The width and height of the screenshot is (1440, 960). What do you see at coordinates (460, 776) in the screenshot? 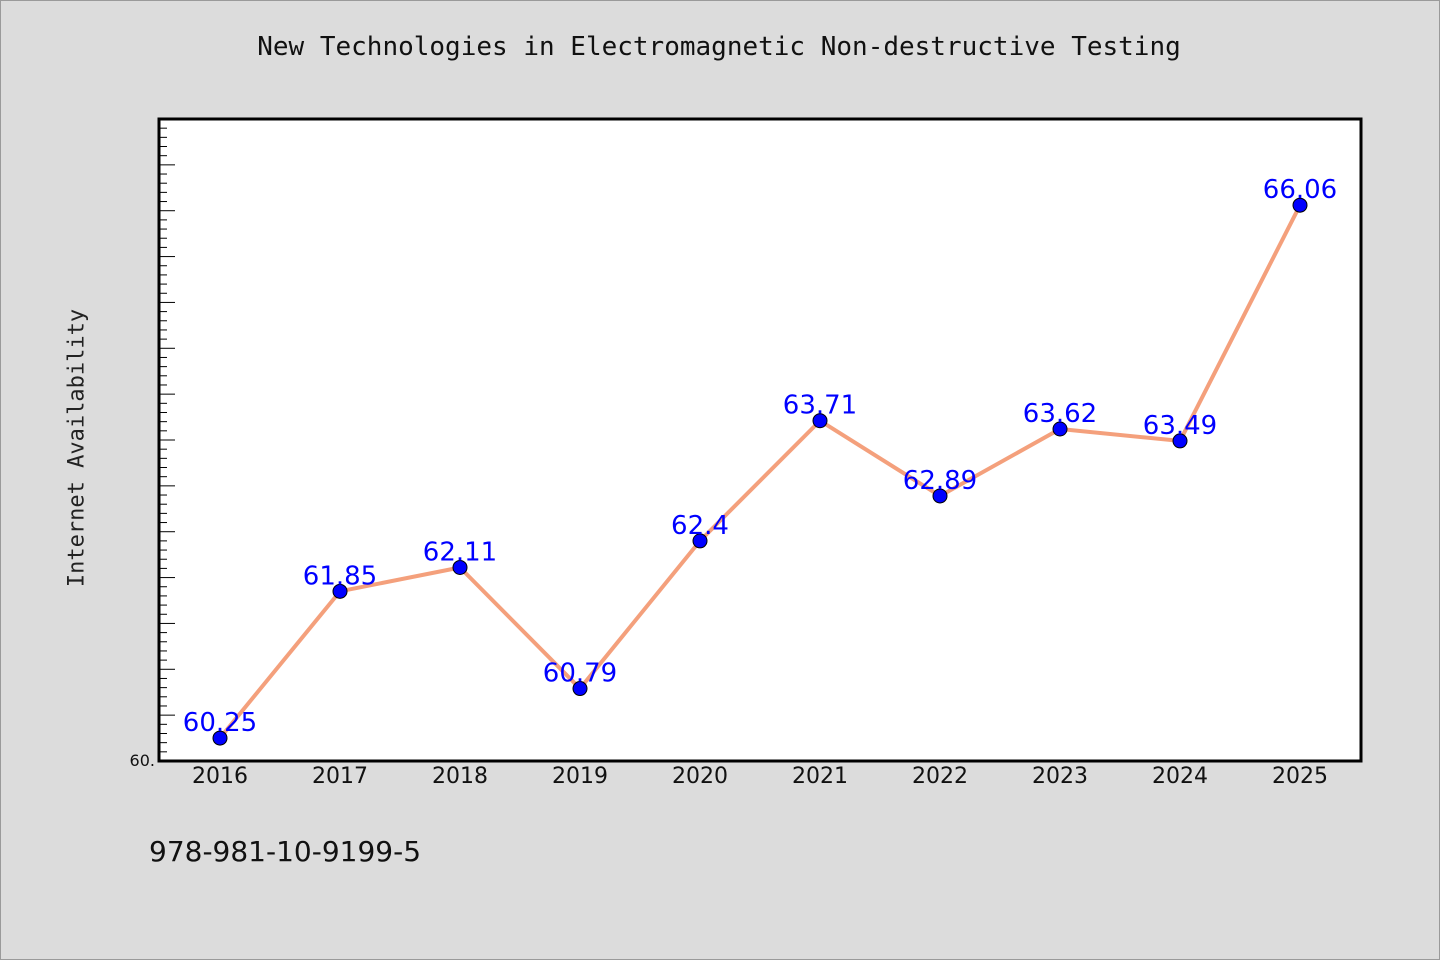
I see `x-tick-label: 2018` at bounding box center [460, 776].